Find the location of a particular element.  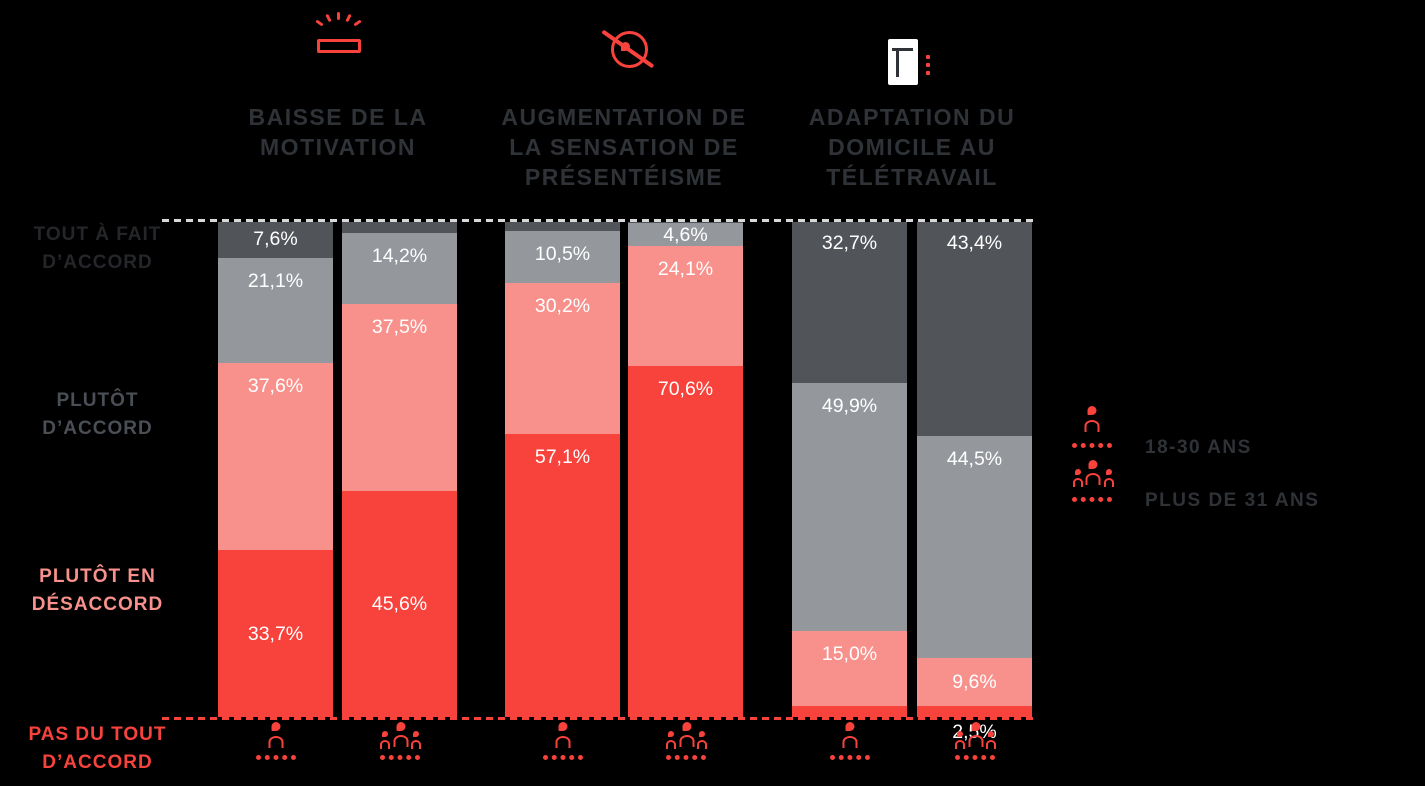

legend-label-18-30-ans: 18-30 ANS is located at coordinates (1198, 447).